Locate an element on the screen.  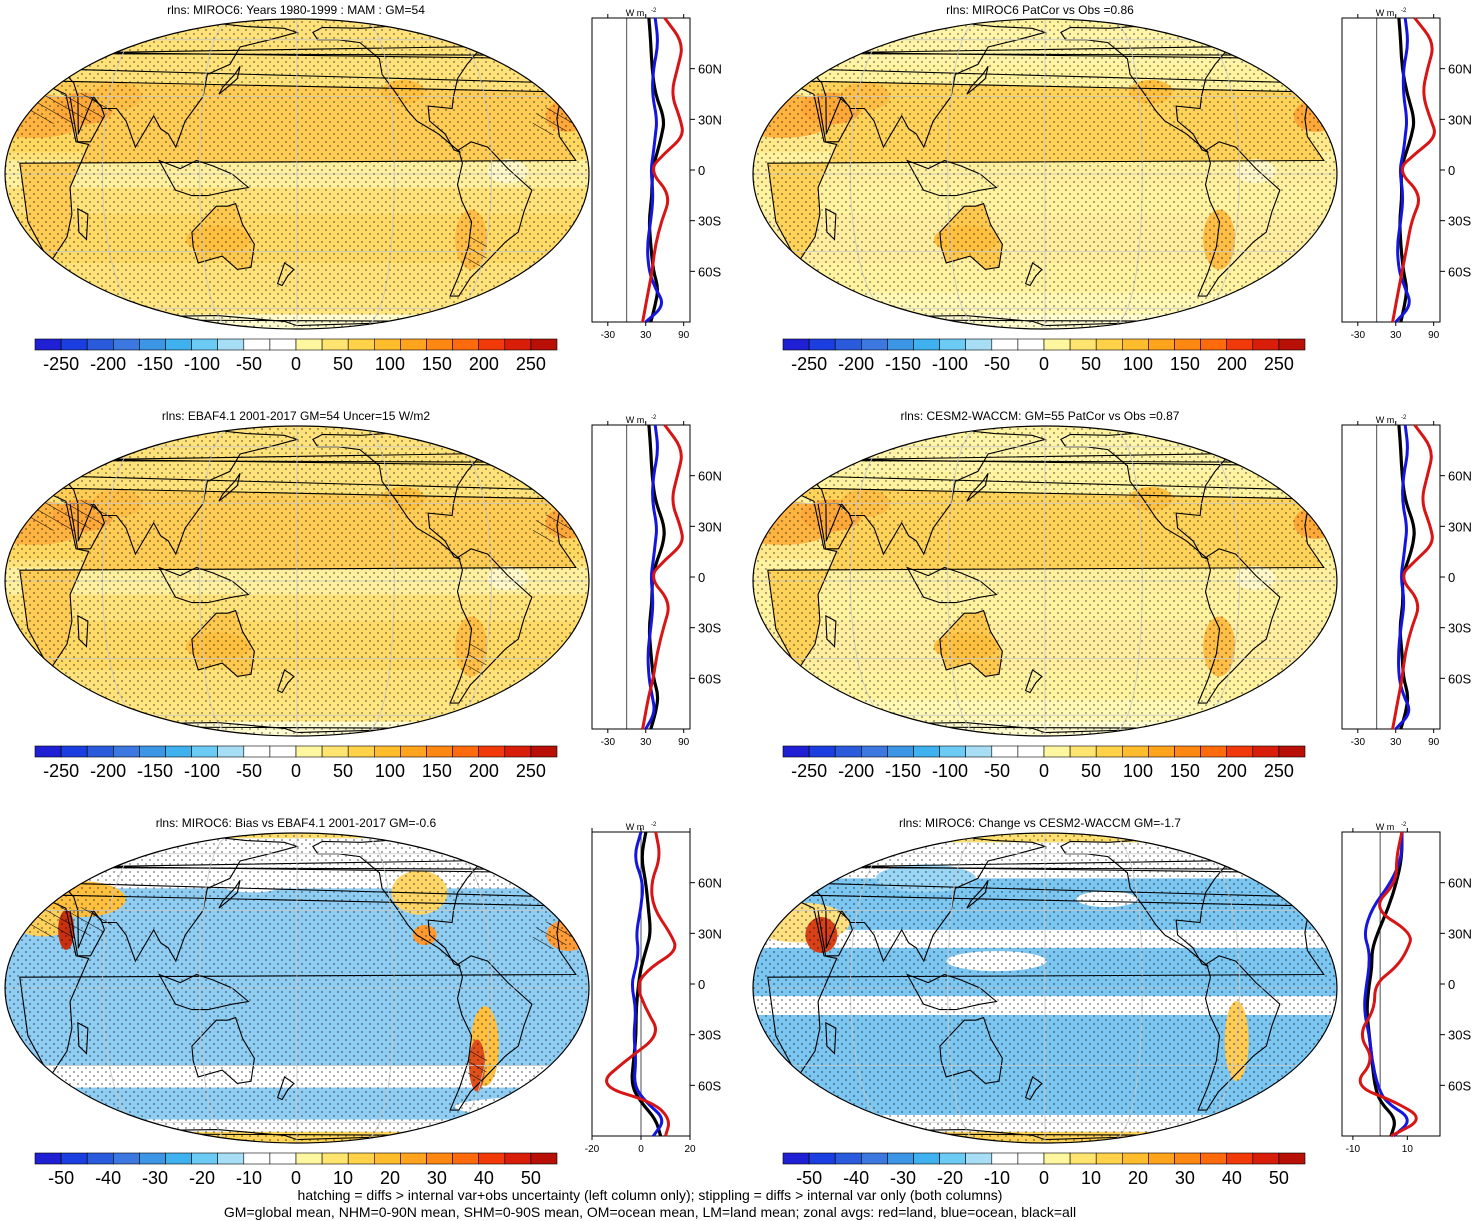
zonal-x-tick-label: -10 is located at coordinates (1353, 1149).